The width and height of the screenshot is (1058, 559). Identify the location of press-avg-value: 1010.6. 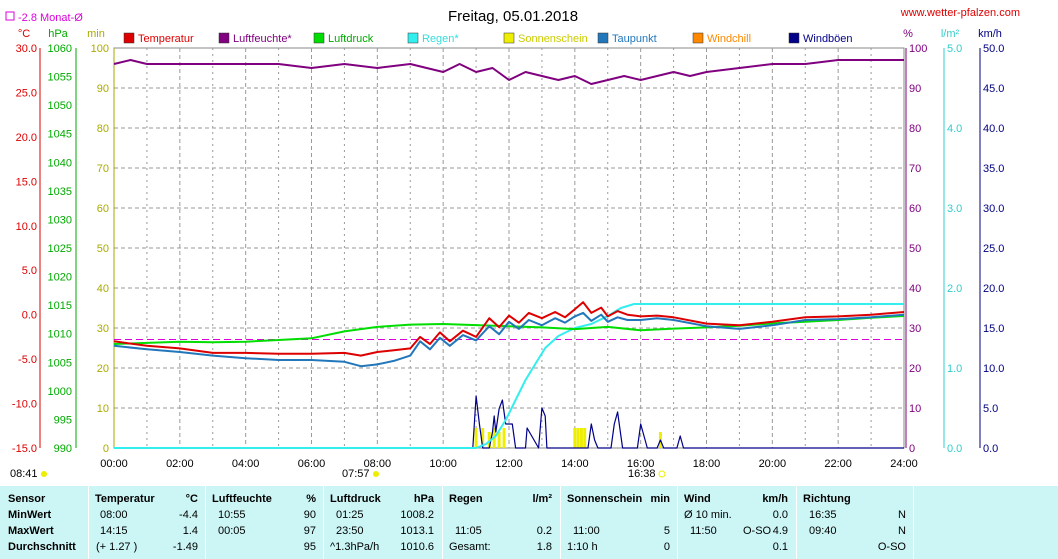
(417, 547).